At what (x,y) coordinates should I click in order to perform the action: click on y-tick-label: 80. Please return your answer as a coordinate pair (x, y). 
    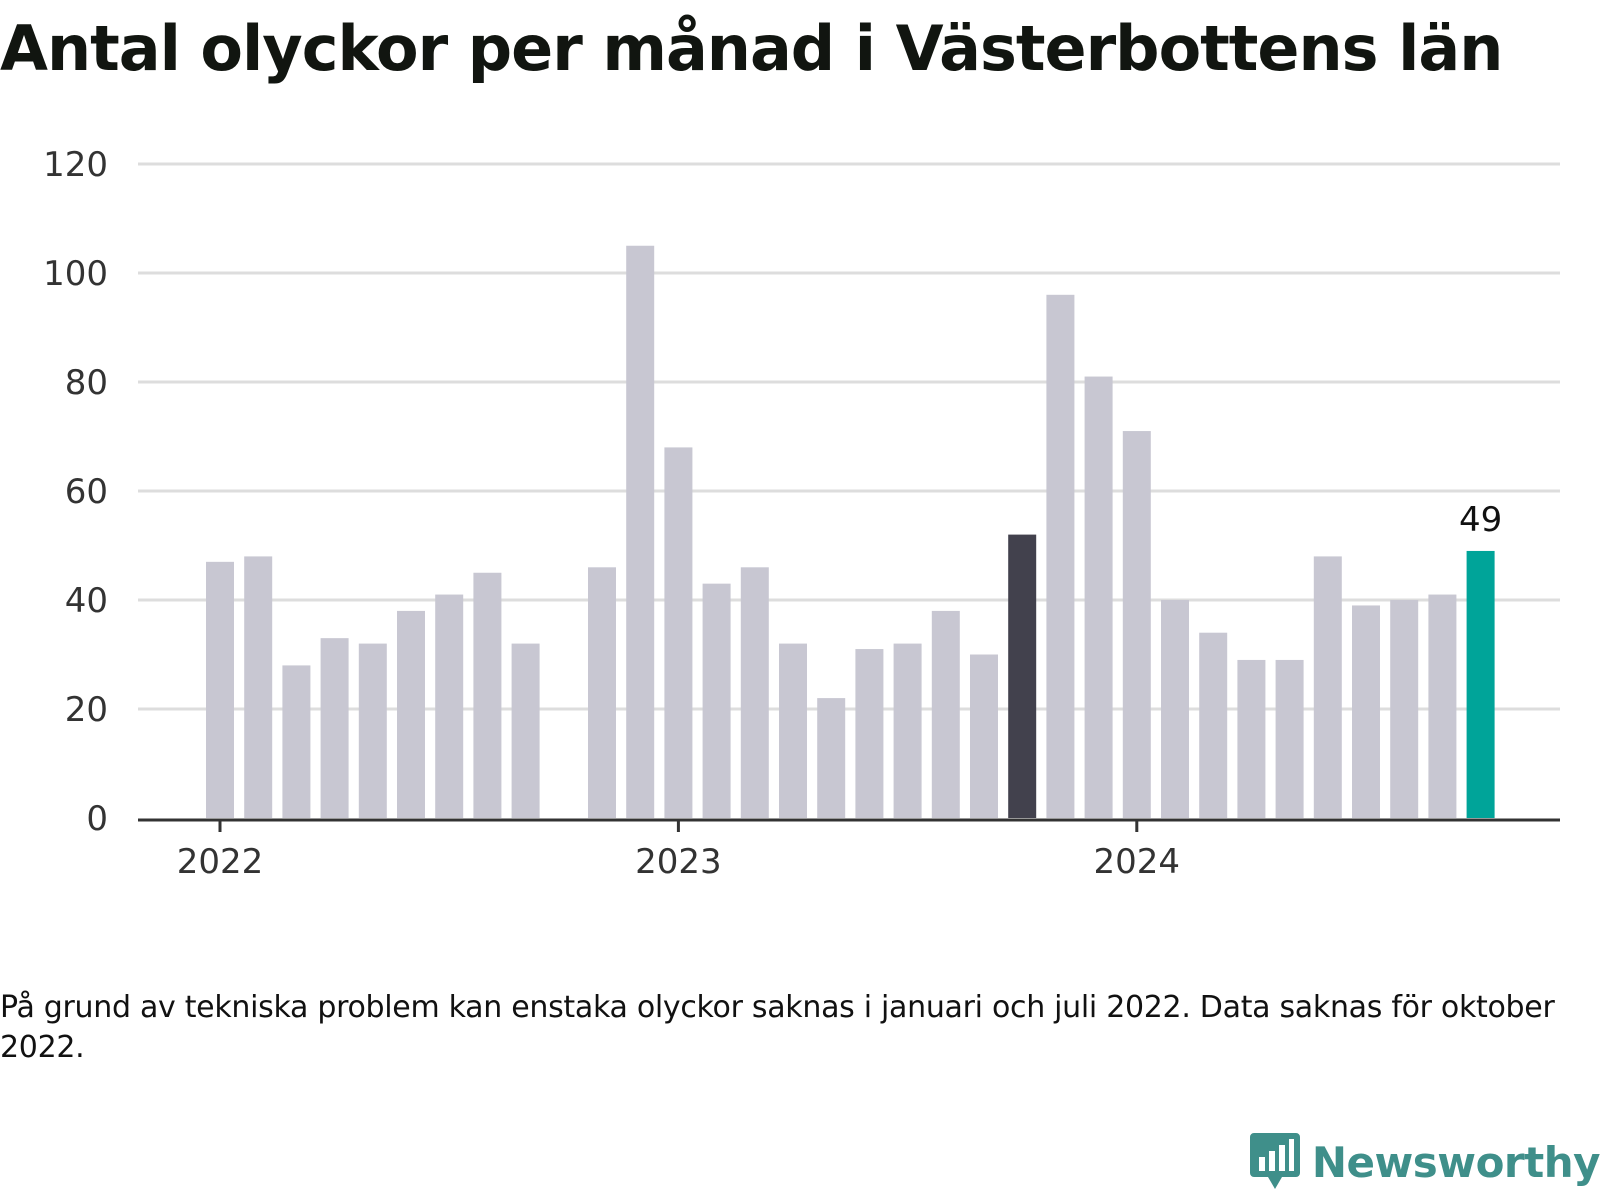
    Looking at the image, I should click on (86, 383).